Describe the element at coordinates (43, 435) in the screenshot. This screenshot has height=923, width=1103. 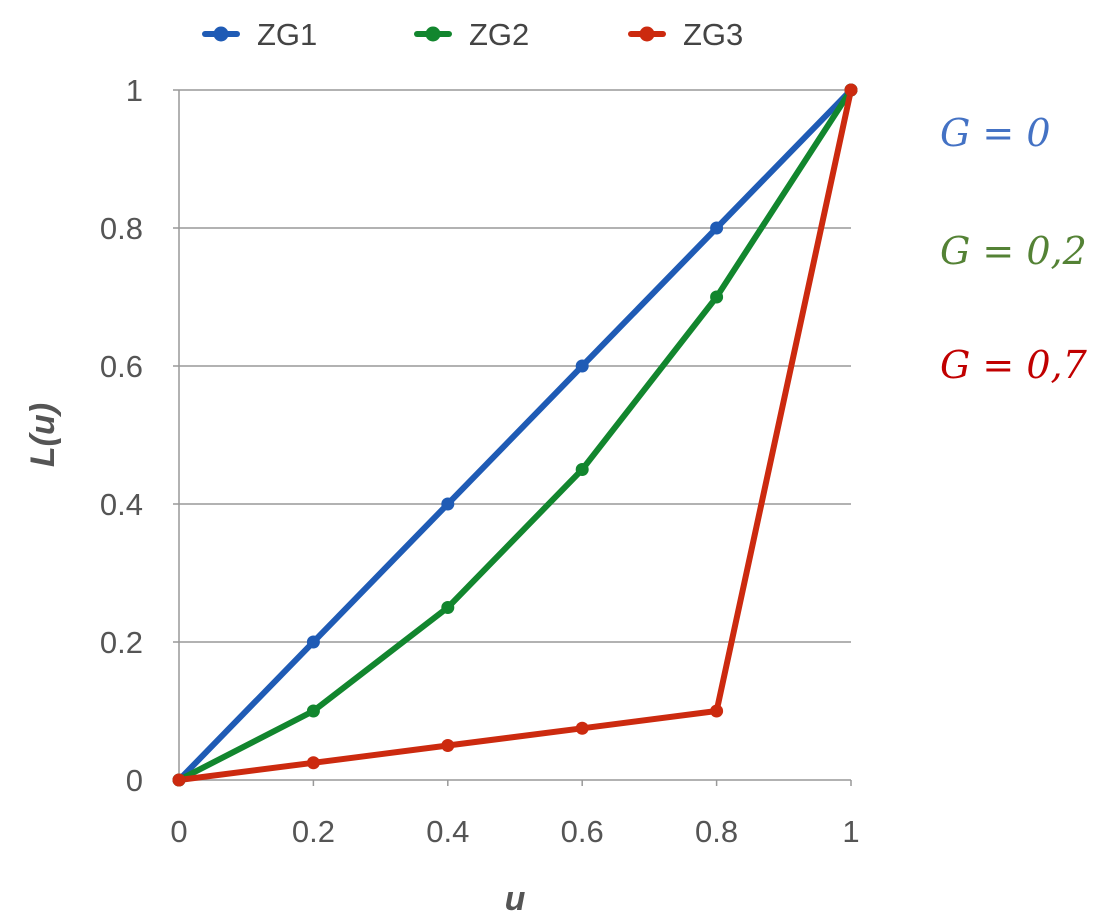
I see `y-axis-title: L(u)` at that location.